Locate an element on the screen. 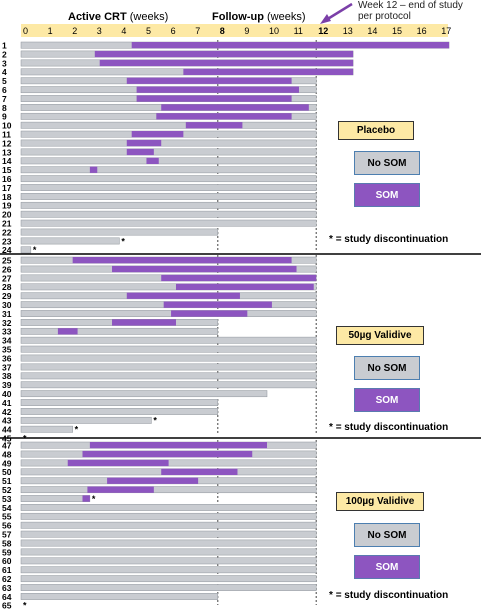  legend-50ug-title: 50µg Validive is located at coordinates (380, 335).